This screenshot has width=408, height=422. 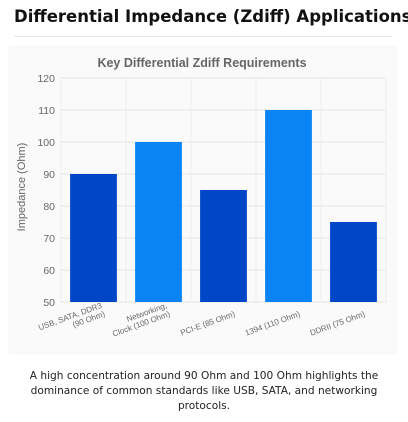 What do you see at coordinates (139, 320) in the screenshot?
I see `x-tick-label: Networking,Clock (100 Ohm)` at bounding box center [139, 320].